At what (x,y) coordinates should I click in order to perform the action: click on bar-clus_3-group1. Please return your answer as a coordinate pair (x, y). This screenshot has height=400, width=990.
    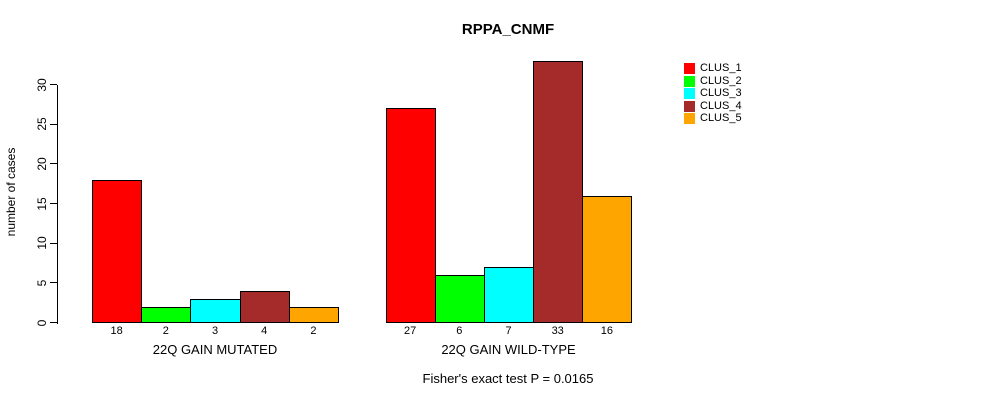
    Looking at the image, I should click on (215, 311).